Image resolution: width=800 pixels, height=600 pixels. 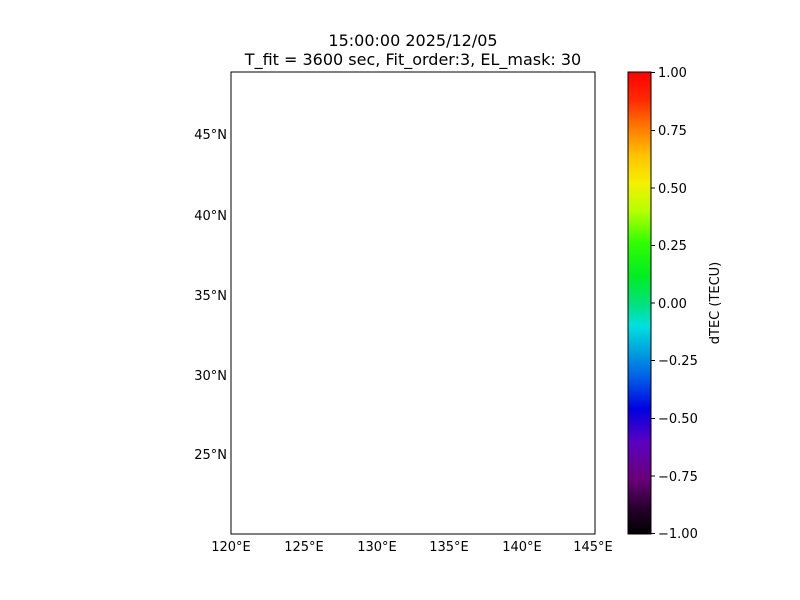 What do you see at coordinates (210, 376) in the screenshot?
I see `lat-label-30: 30°N` at bounding box center [210, 376].